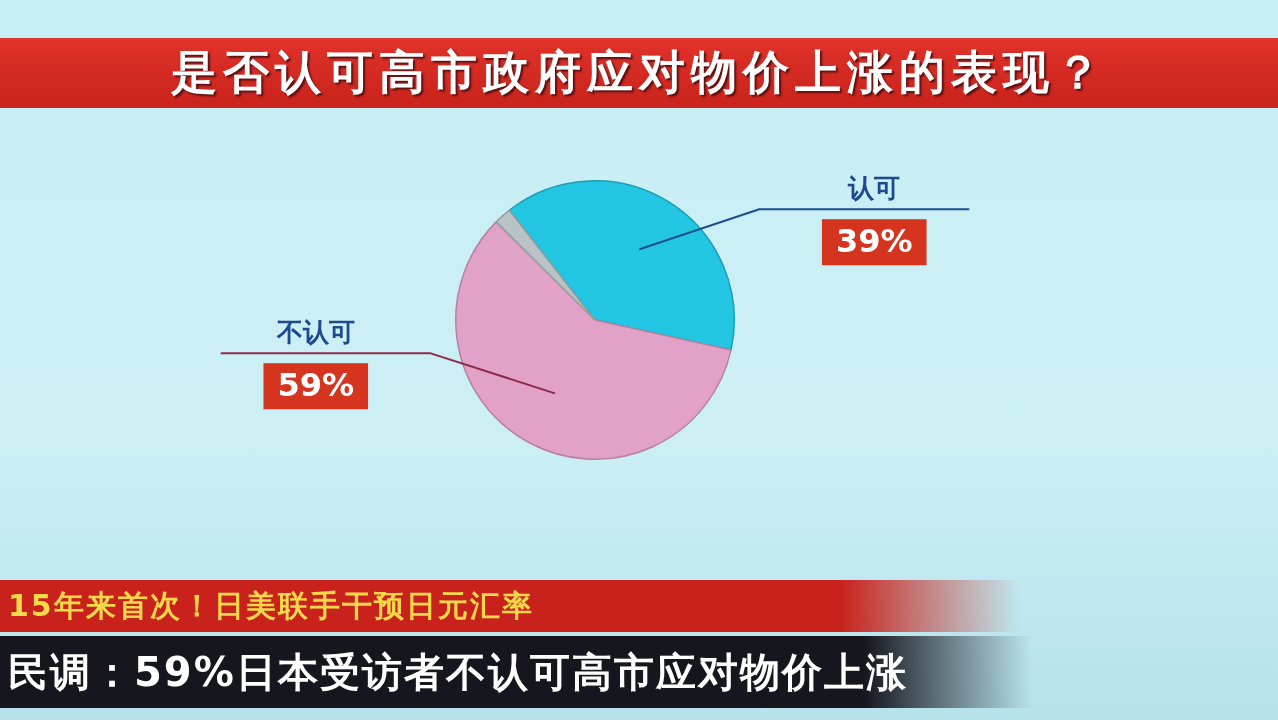 The width and height of the screenshot is (1278, 720). What do you see at coordinates (458, 672) in the screenshot?
I see `text: 民调：59%日本受访者不认可高市应对物价上涨` at bounding box center [458, 672].